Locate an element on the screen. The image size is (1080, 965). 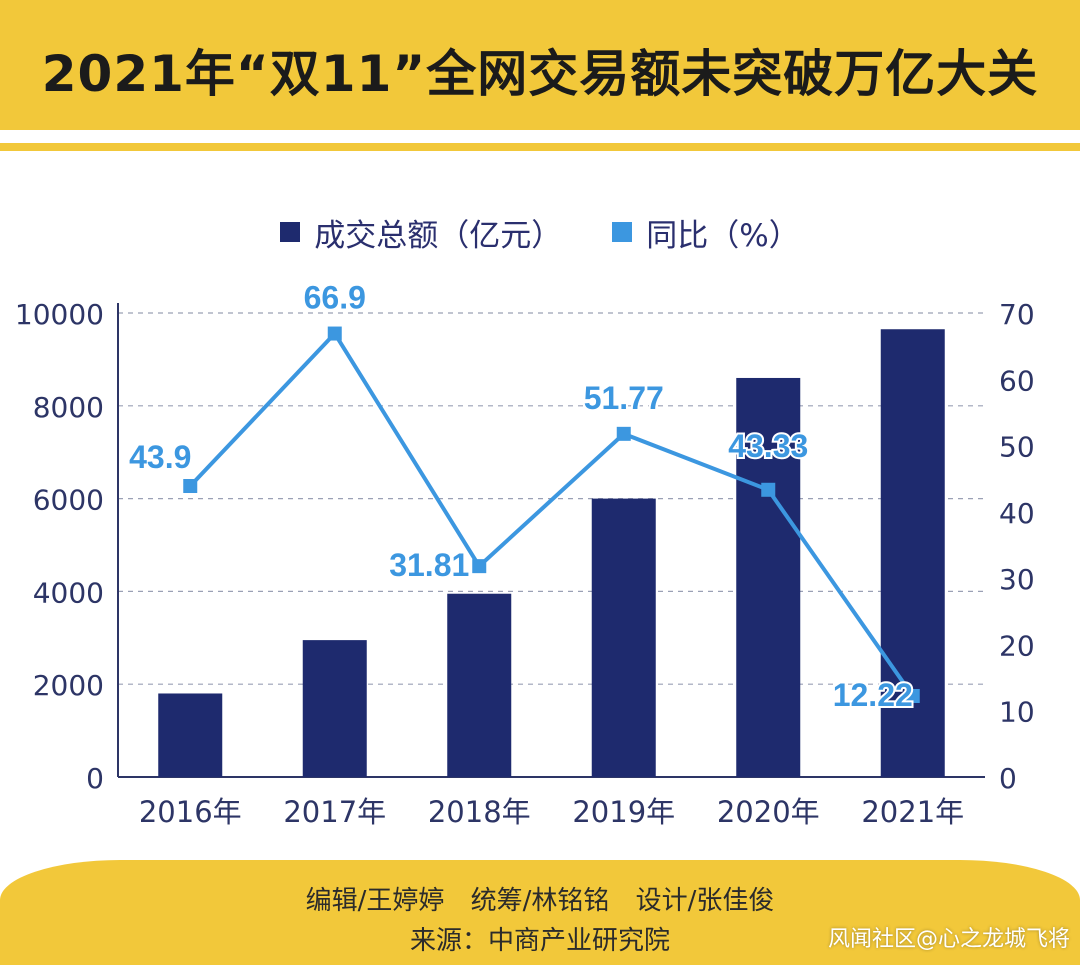
right-tick-label: 30 is located at coordinates (1017, 579).